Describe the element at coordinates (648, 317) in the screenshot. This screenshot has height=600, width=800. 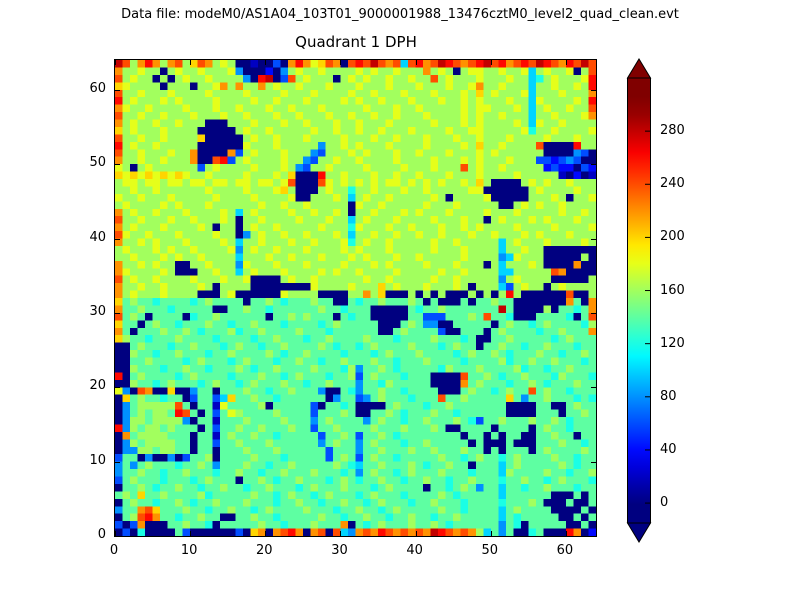
I see `colorbar-ticks` at that location.